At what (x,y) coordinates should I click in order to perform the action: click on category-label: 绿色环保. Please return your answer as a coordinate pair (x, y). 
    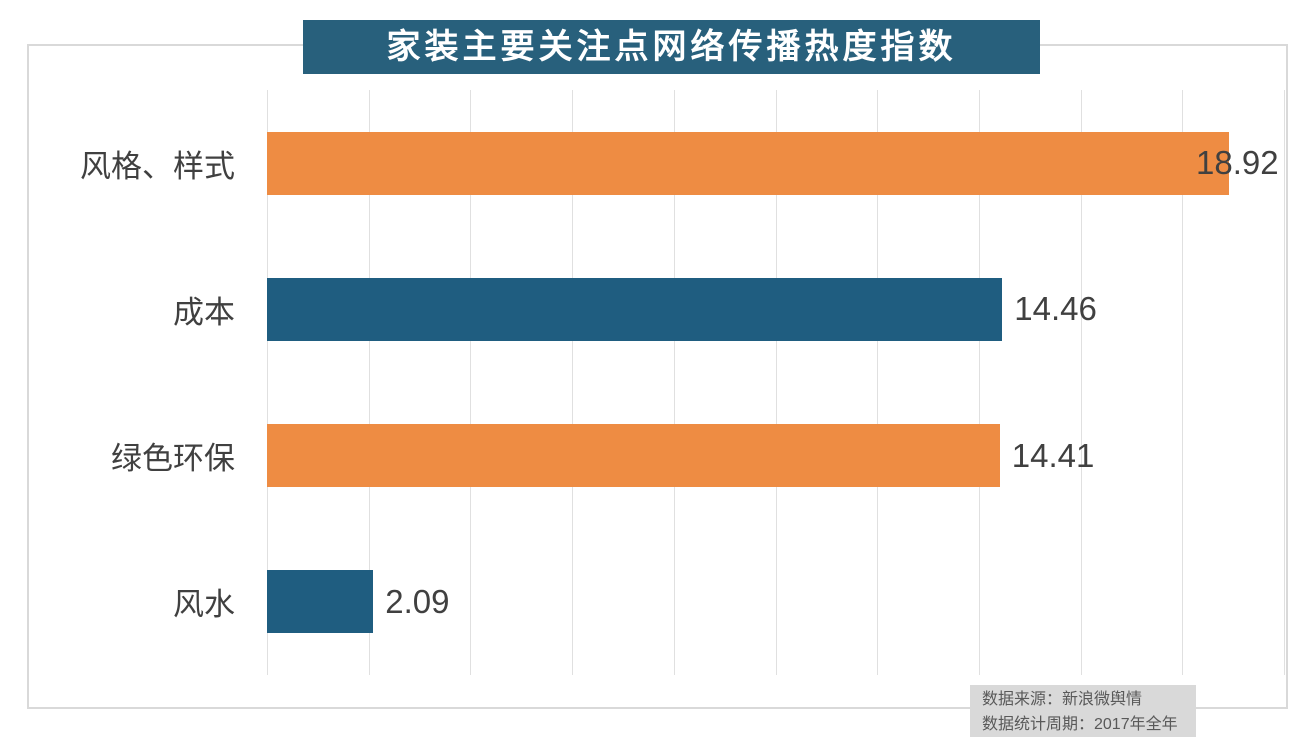
    Looking at the image, I should click on (173, 459).